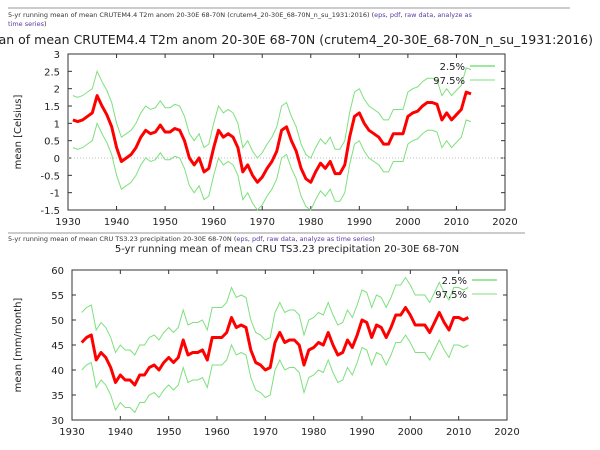 The width and height of the screenshot is (600, 450). What do you see at coordinates (266, 233) in the screenshot?
I see `divider-bottom` at bounding box center [266, 233].